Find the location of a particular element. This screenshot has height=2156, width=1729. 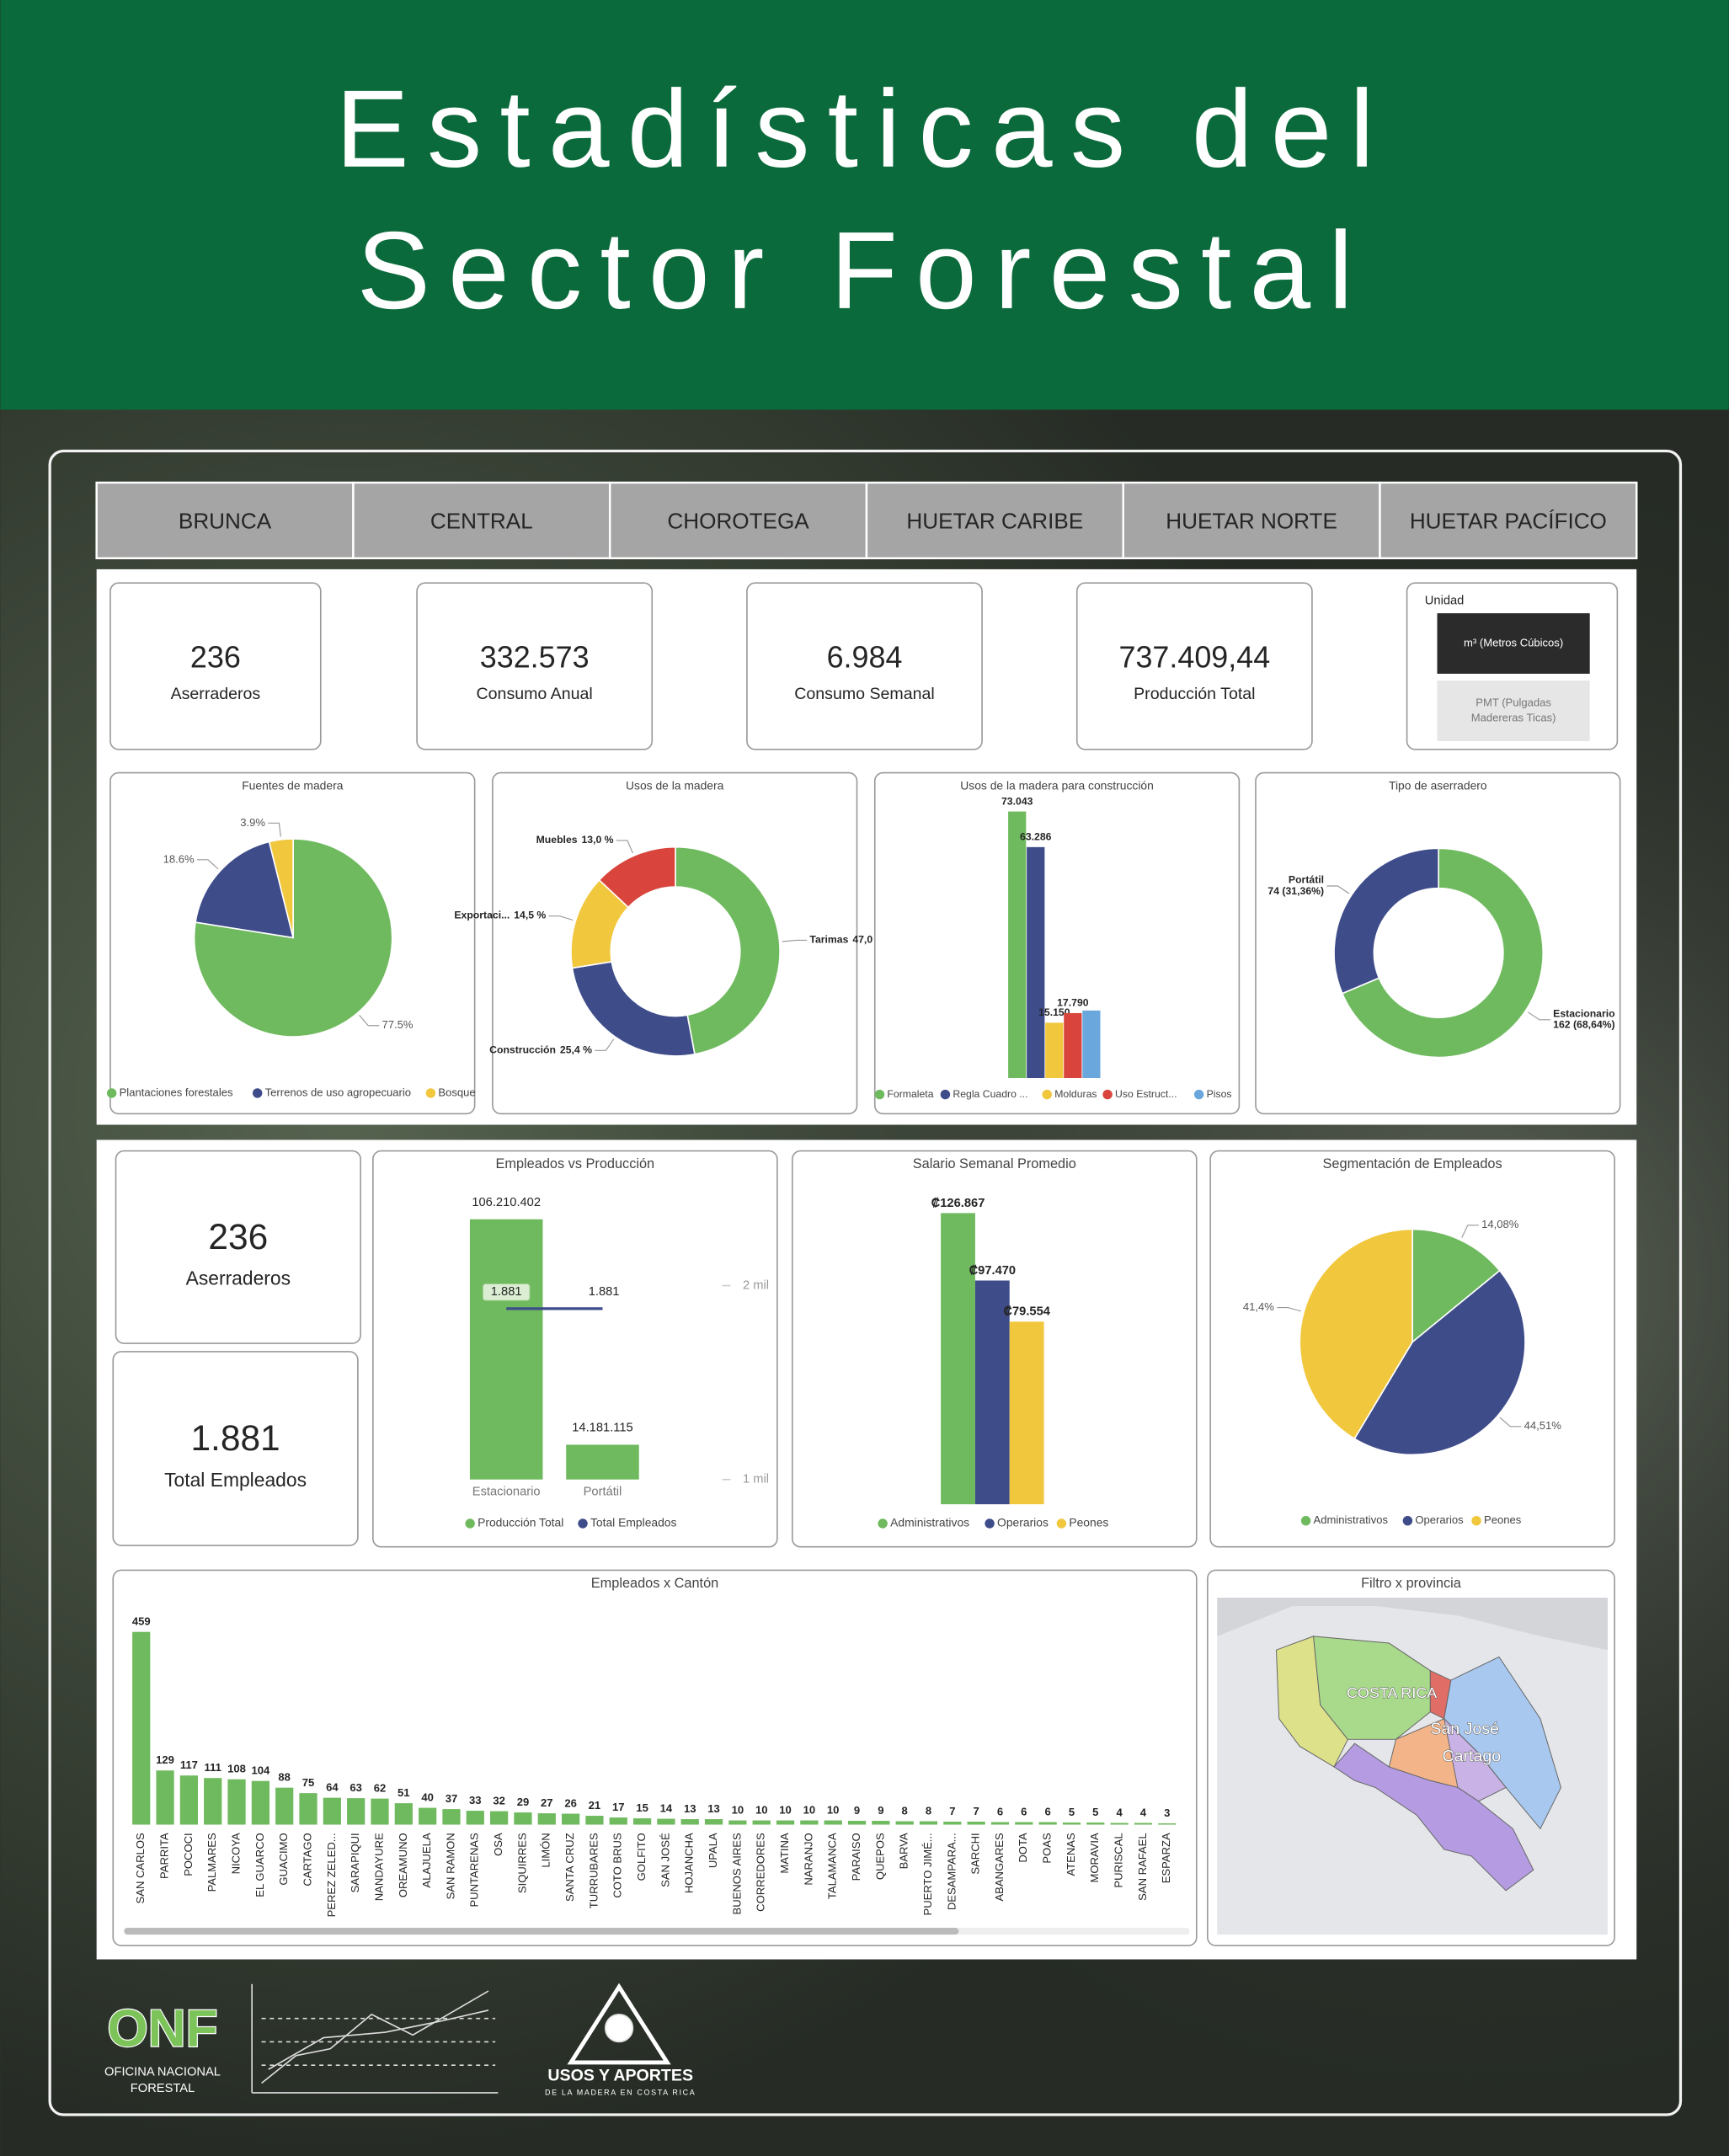

data-label: 17.790 is located at coordinates (1073, 1003).